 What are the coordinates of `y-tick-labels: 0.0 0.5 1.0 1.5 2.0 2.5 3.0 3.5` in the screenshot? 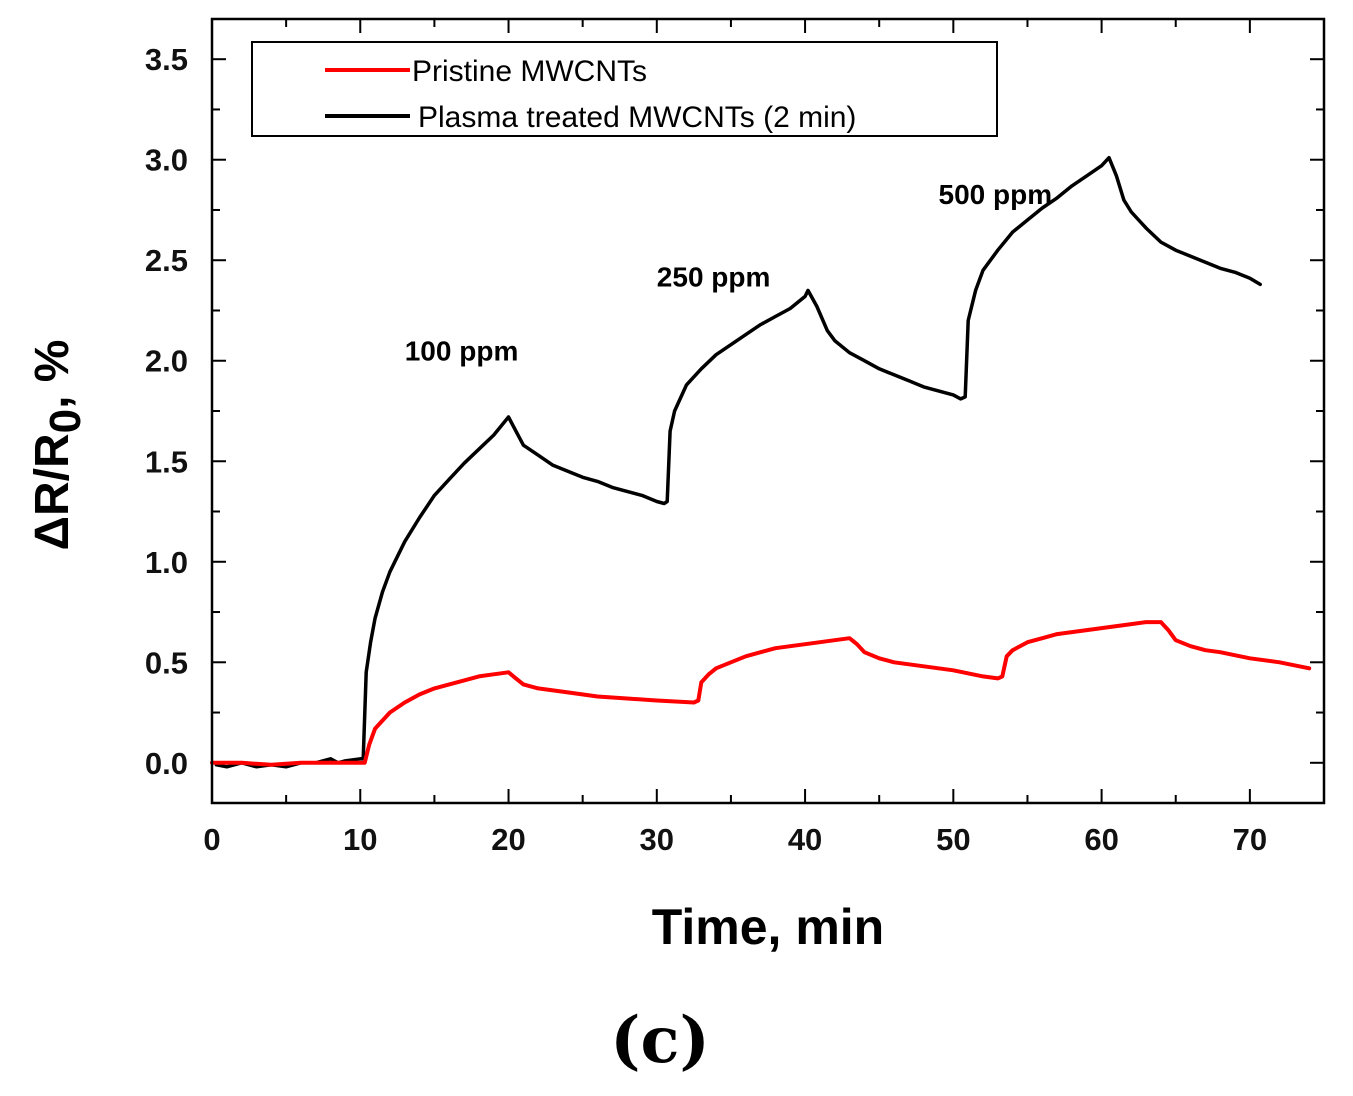 It's located at (166, 411).